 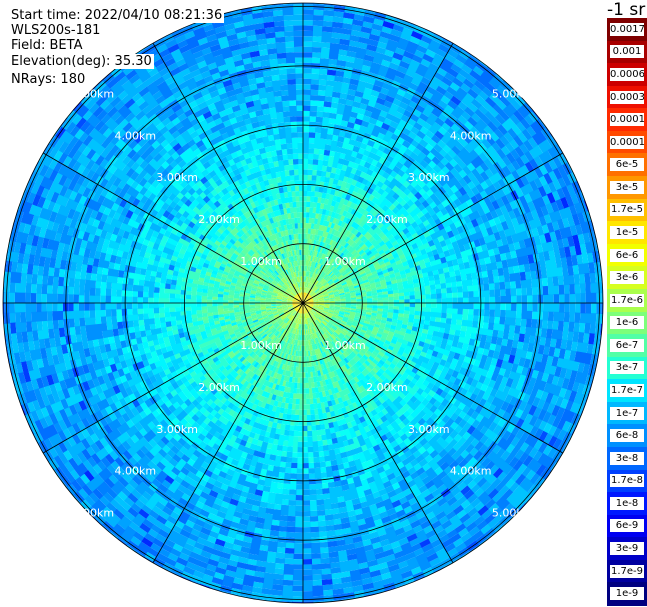 I want to click on colorbar-tick-label: 1.7e-6, so click(x=627, y=300).